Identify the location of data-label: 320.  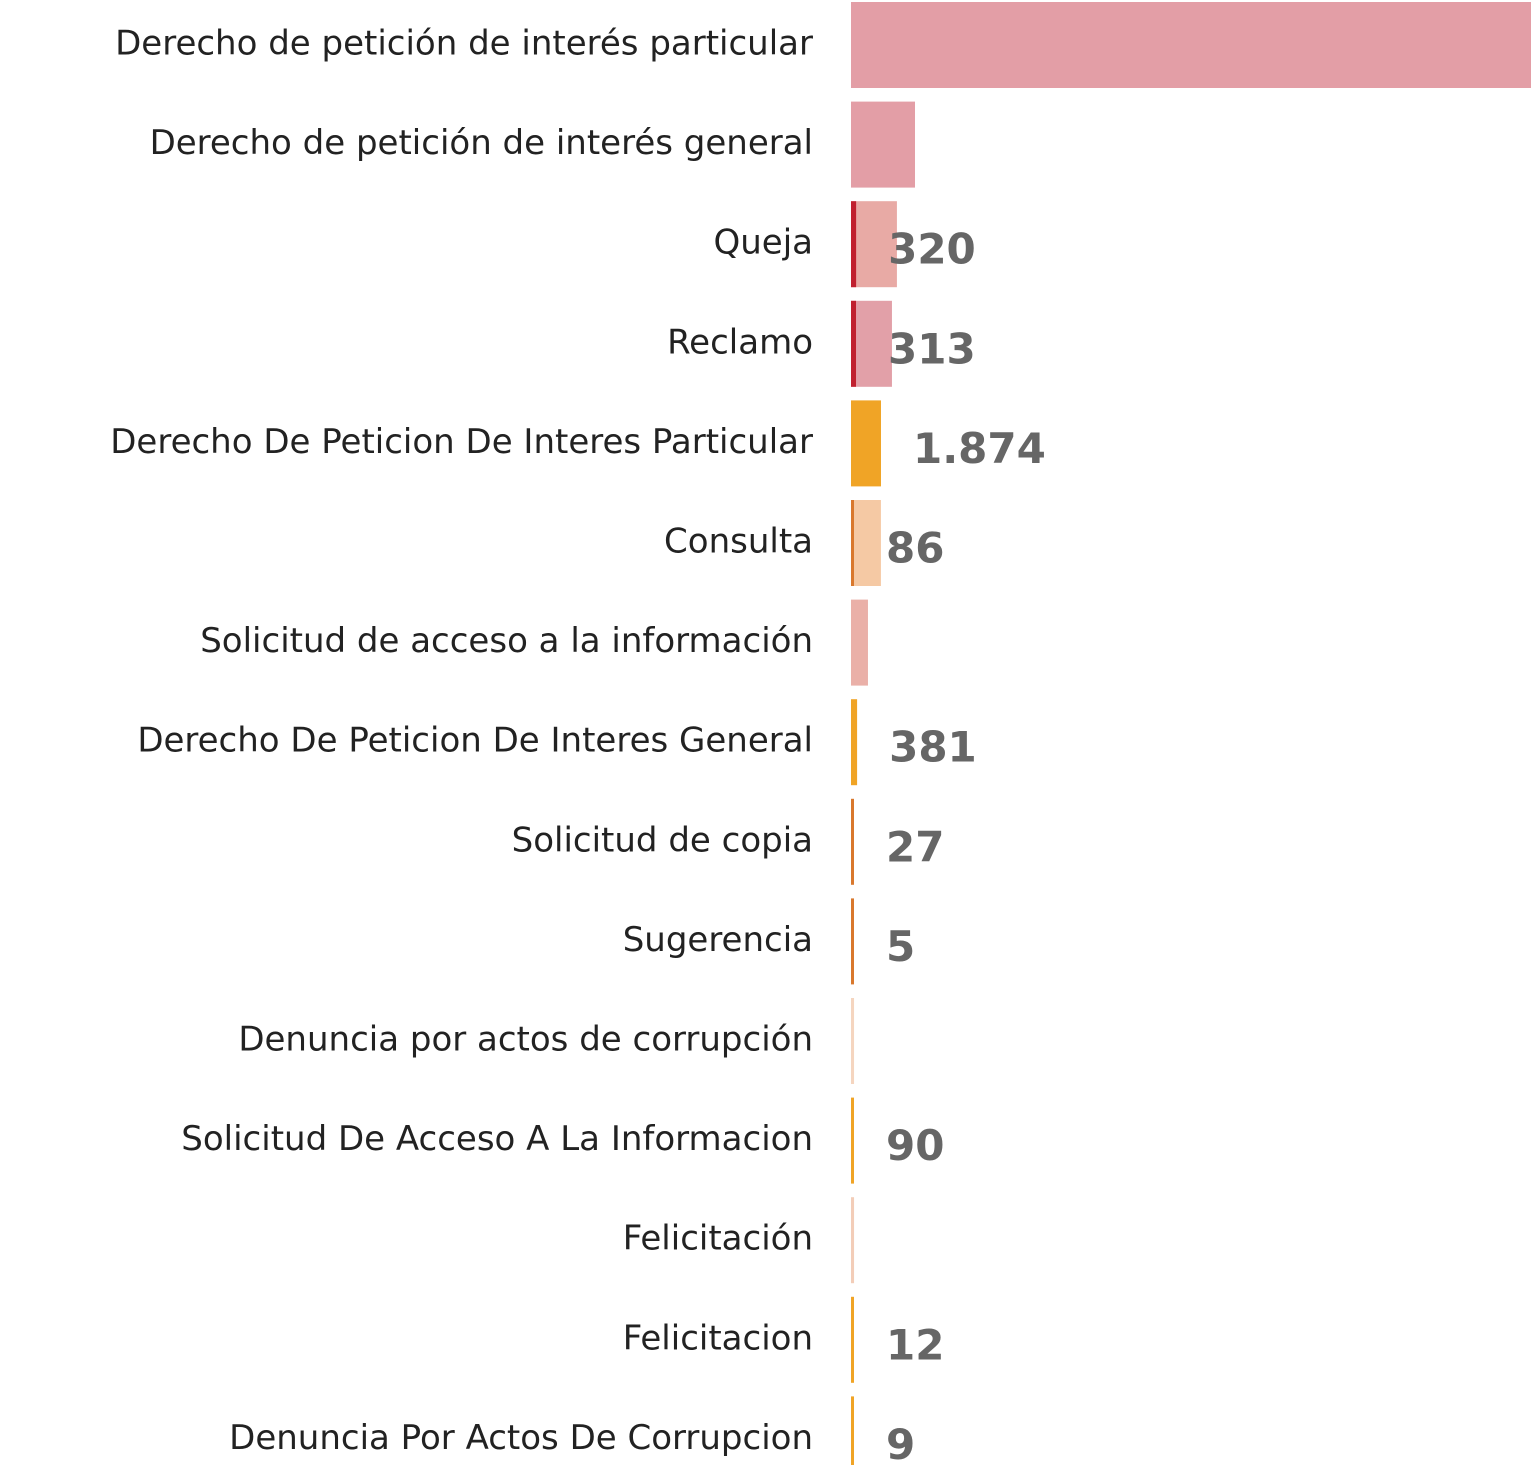
(932, 249).